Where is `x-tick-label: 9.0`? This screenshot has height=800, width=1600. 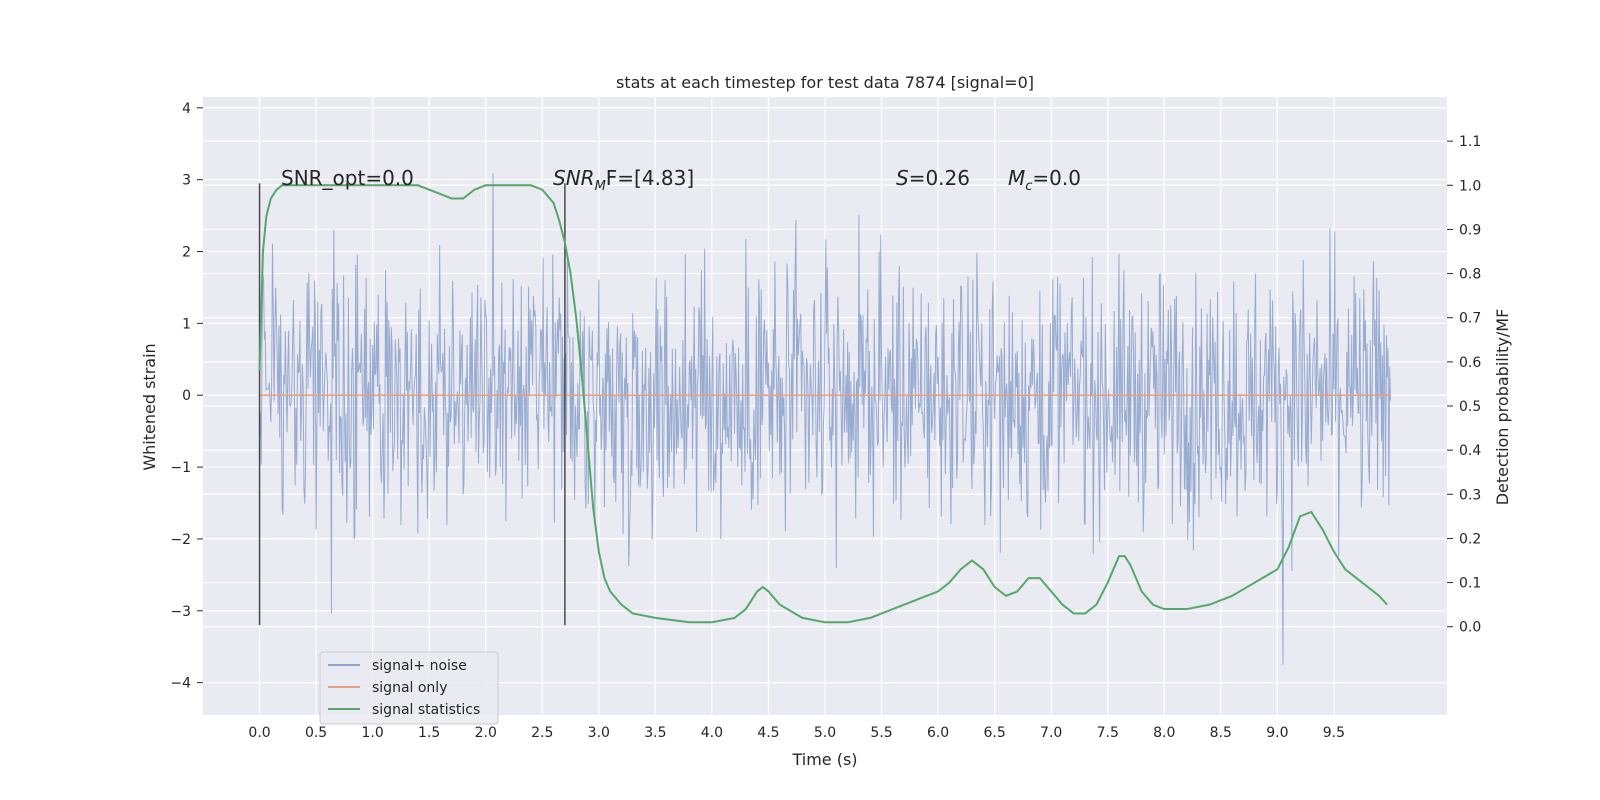
x-tick-label: 9.0 is located at coordinates (1277, 733).